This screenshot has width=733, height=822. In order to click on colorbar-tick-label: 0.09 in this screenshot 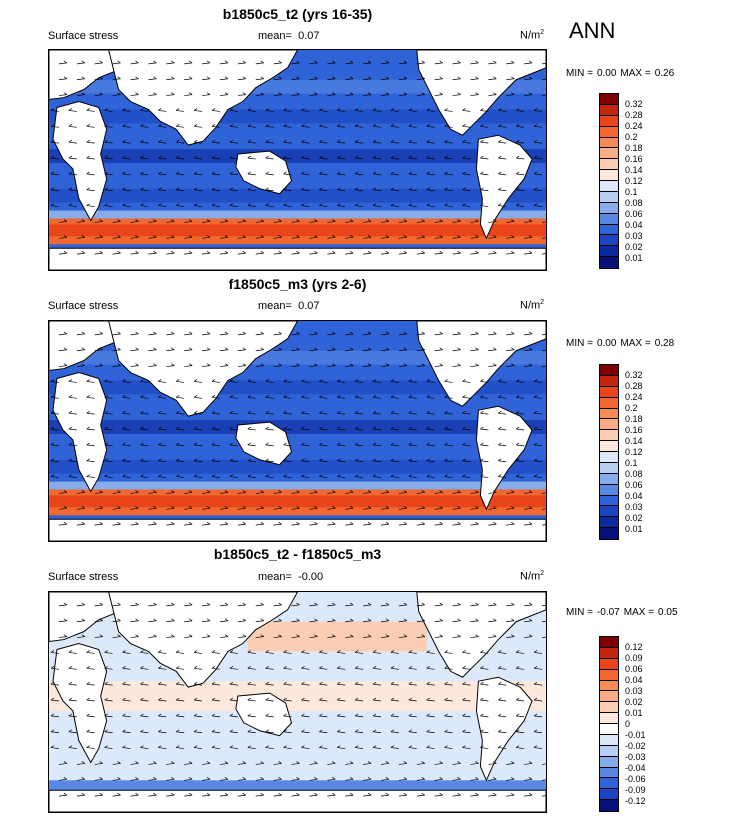, I will do `click(634, 658)`.